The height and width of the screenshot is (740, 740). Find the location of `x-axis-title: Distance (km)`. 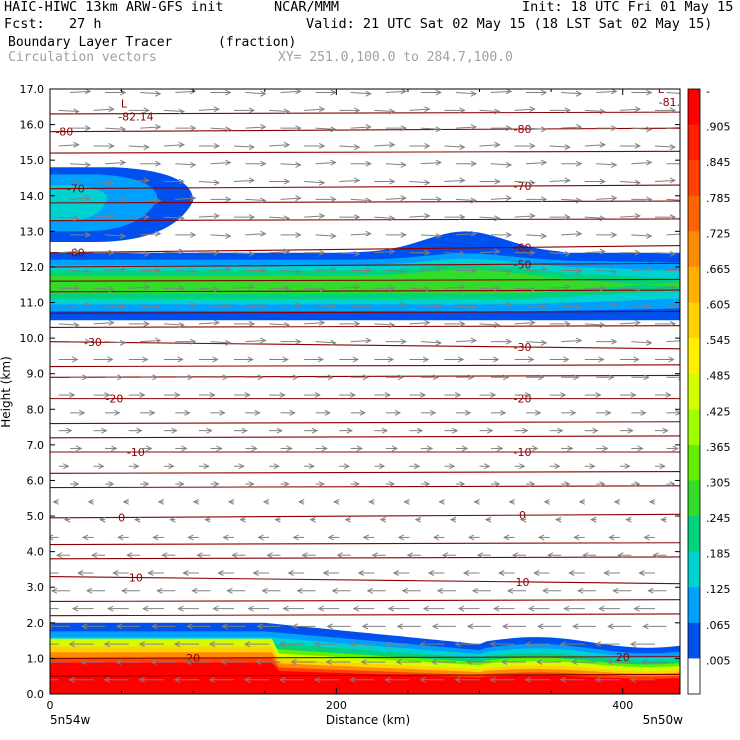

x-axis-title: Distance (km) is located at coordinates (368, 720).